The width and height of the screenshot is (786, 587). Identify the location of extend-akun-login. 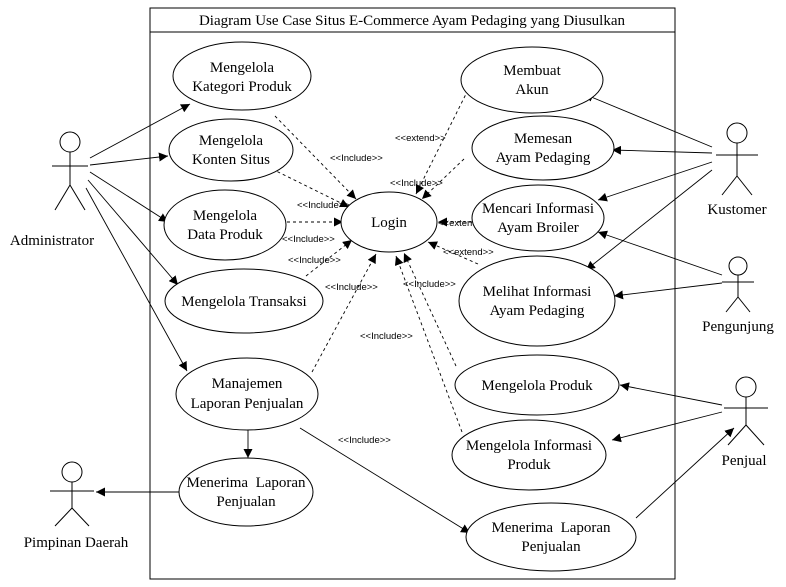
(442, 142).